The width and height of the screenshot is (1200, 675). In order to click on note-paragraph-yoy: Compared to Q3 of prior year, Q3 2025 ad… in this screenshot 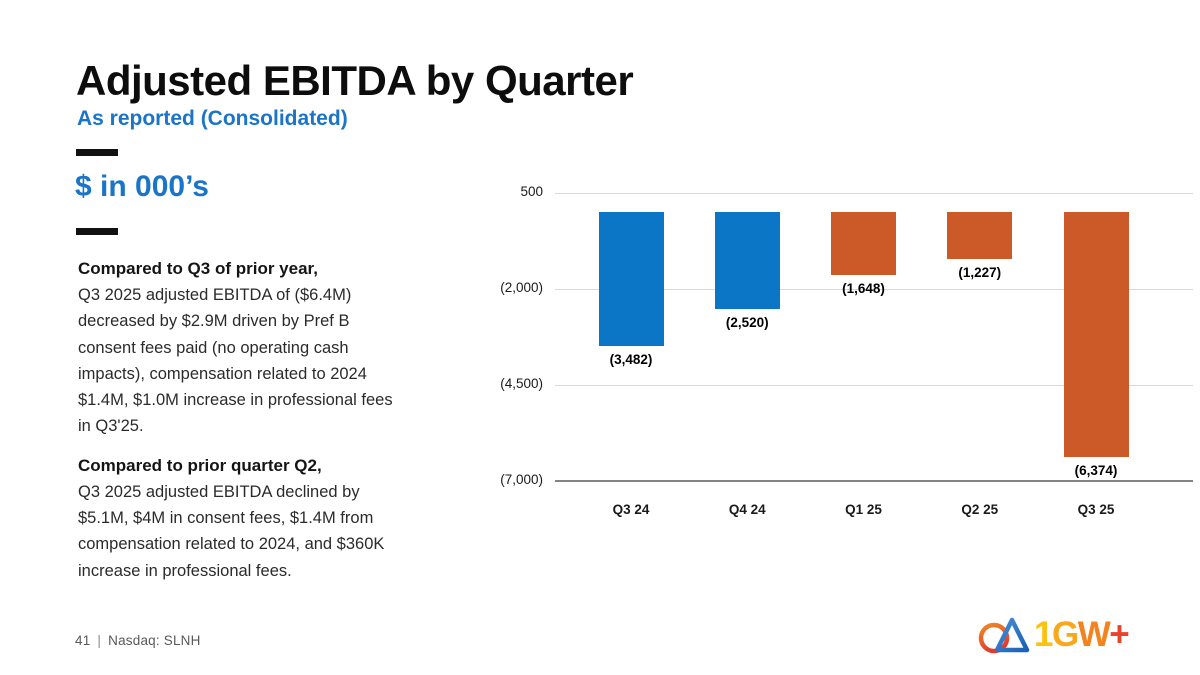, I will do `click(288, 348)`.